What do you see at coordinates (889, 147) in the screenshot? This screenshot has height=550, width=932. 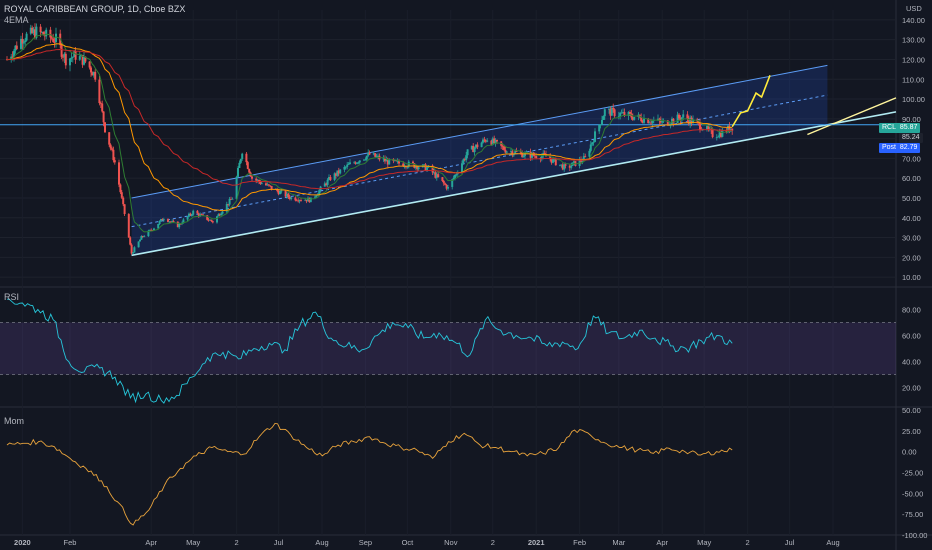 I see `post-tag-label: Post` at bounding box center [889, 147].